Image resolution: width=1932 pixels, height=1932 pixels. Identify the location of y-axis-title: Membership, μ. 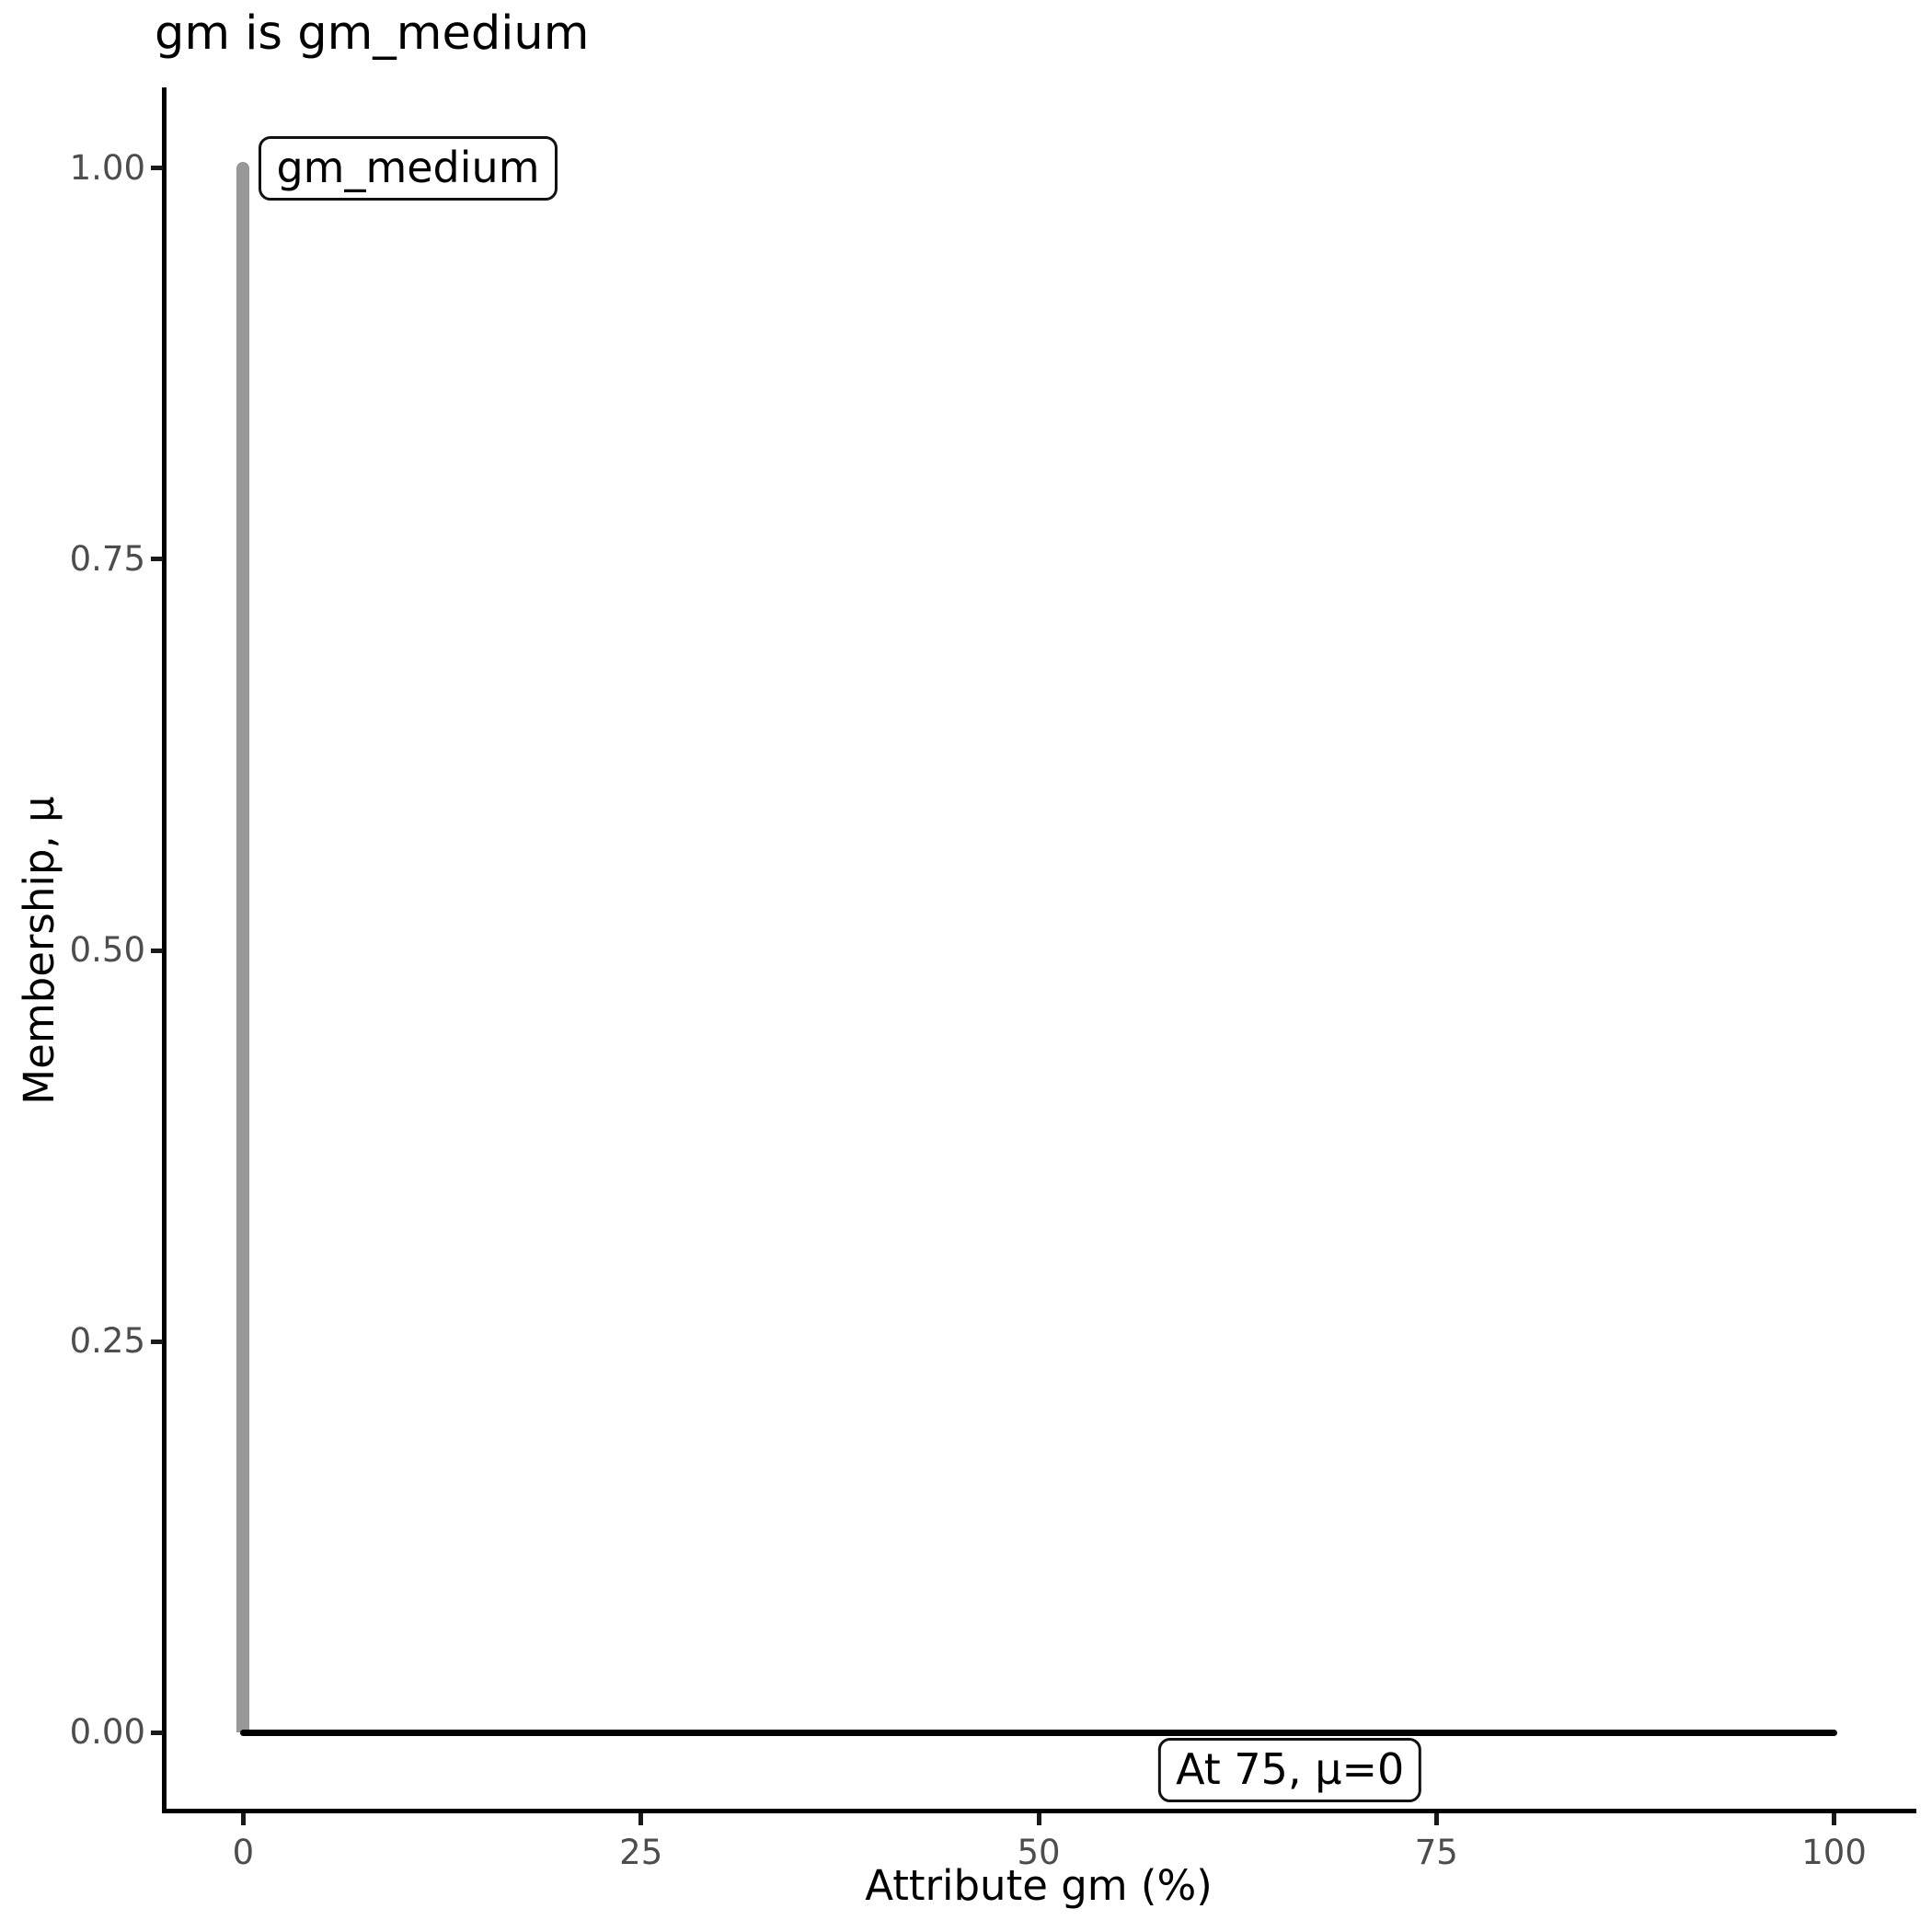
(39, 951).